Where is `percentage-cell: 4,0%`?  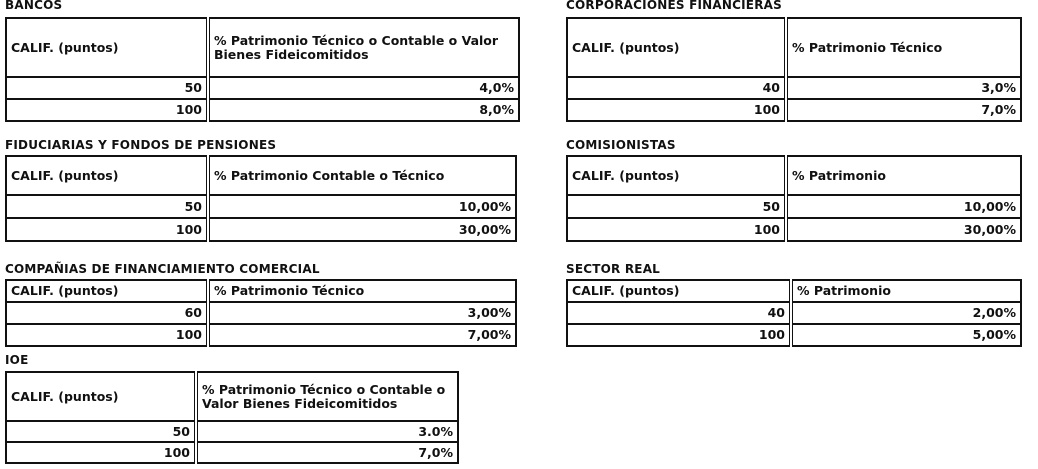 percentage-cell: 4,0% is located at coordinates (363, 88).